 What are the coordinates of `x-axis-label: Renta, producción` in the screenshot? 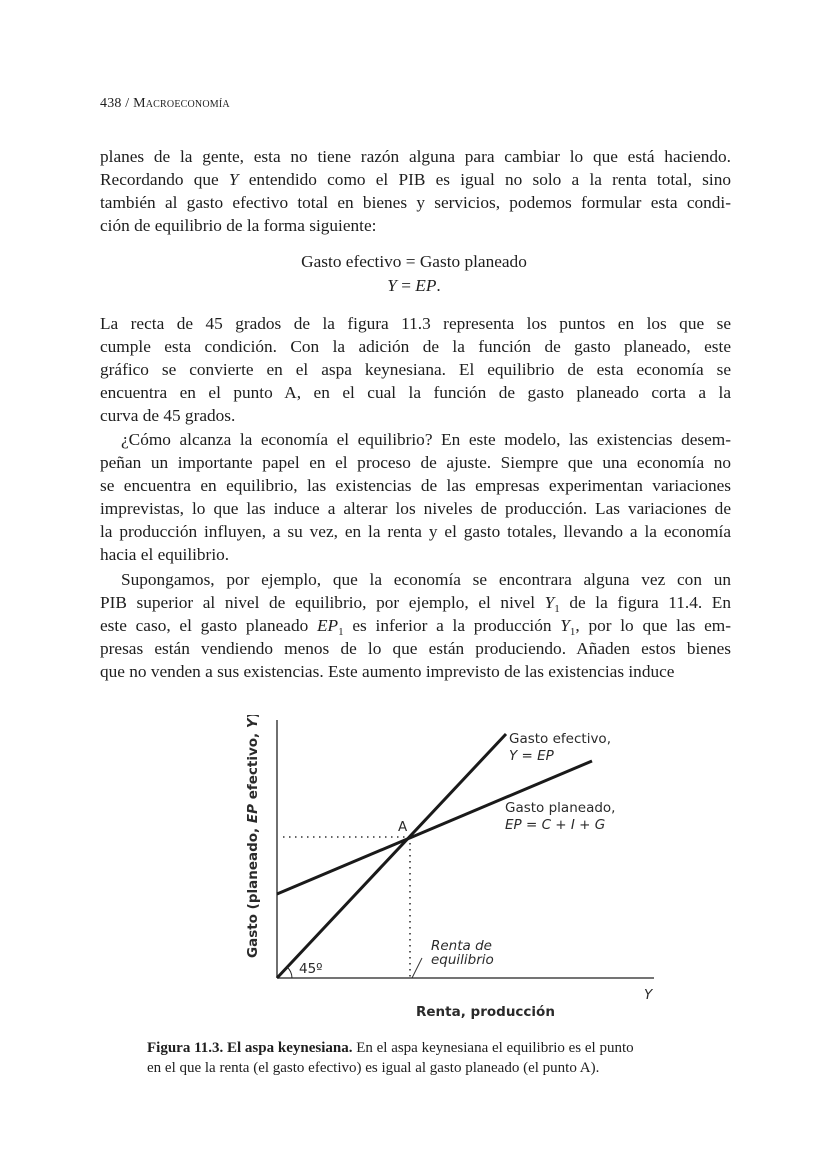 It's located at (485, 1012).